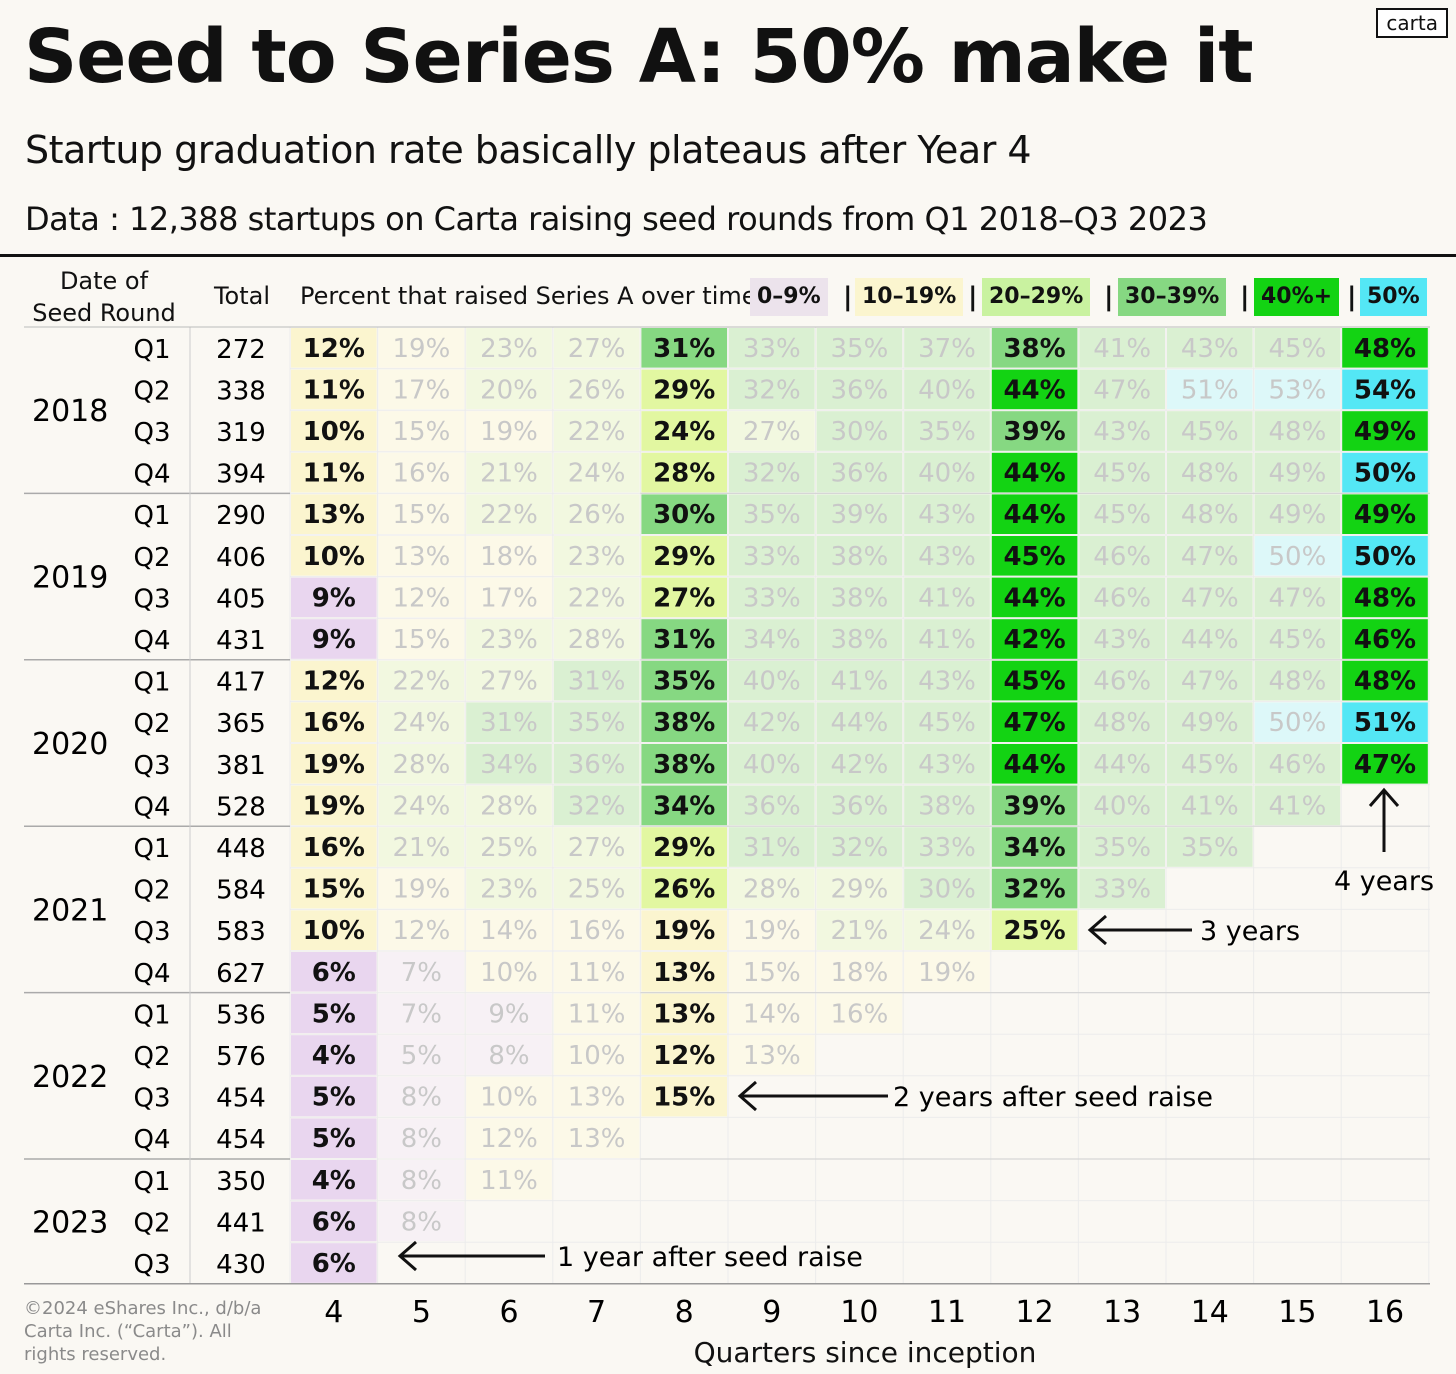 The height and width of the screenshot is (1374, 1456). What do you see at coordinates (509, 890) in the screenshot?
I see `cell-value: 23%` at bounding box center [509, 890].